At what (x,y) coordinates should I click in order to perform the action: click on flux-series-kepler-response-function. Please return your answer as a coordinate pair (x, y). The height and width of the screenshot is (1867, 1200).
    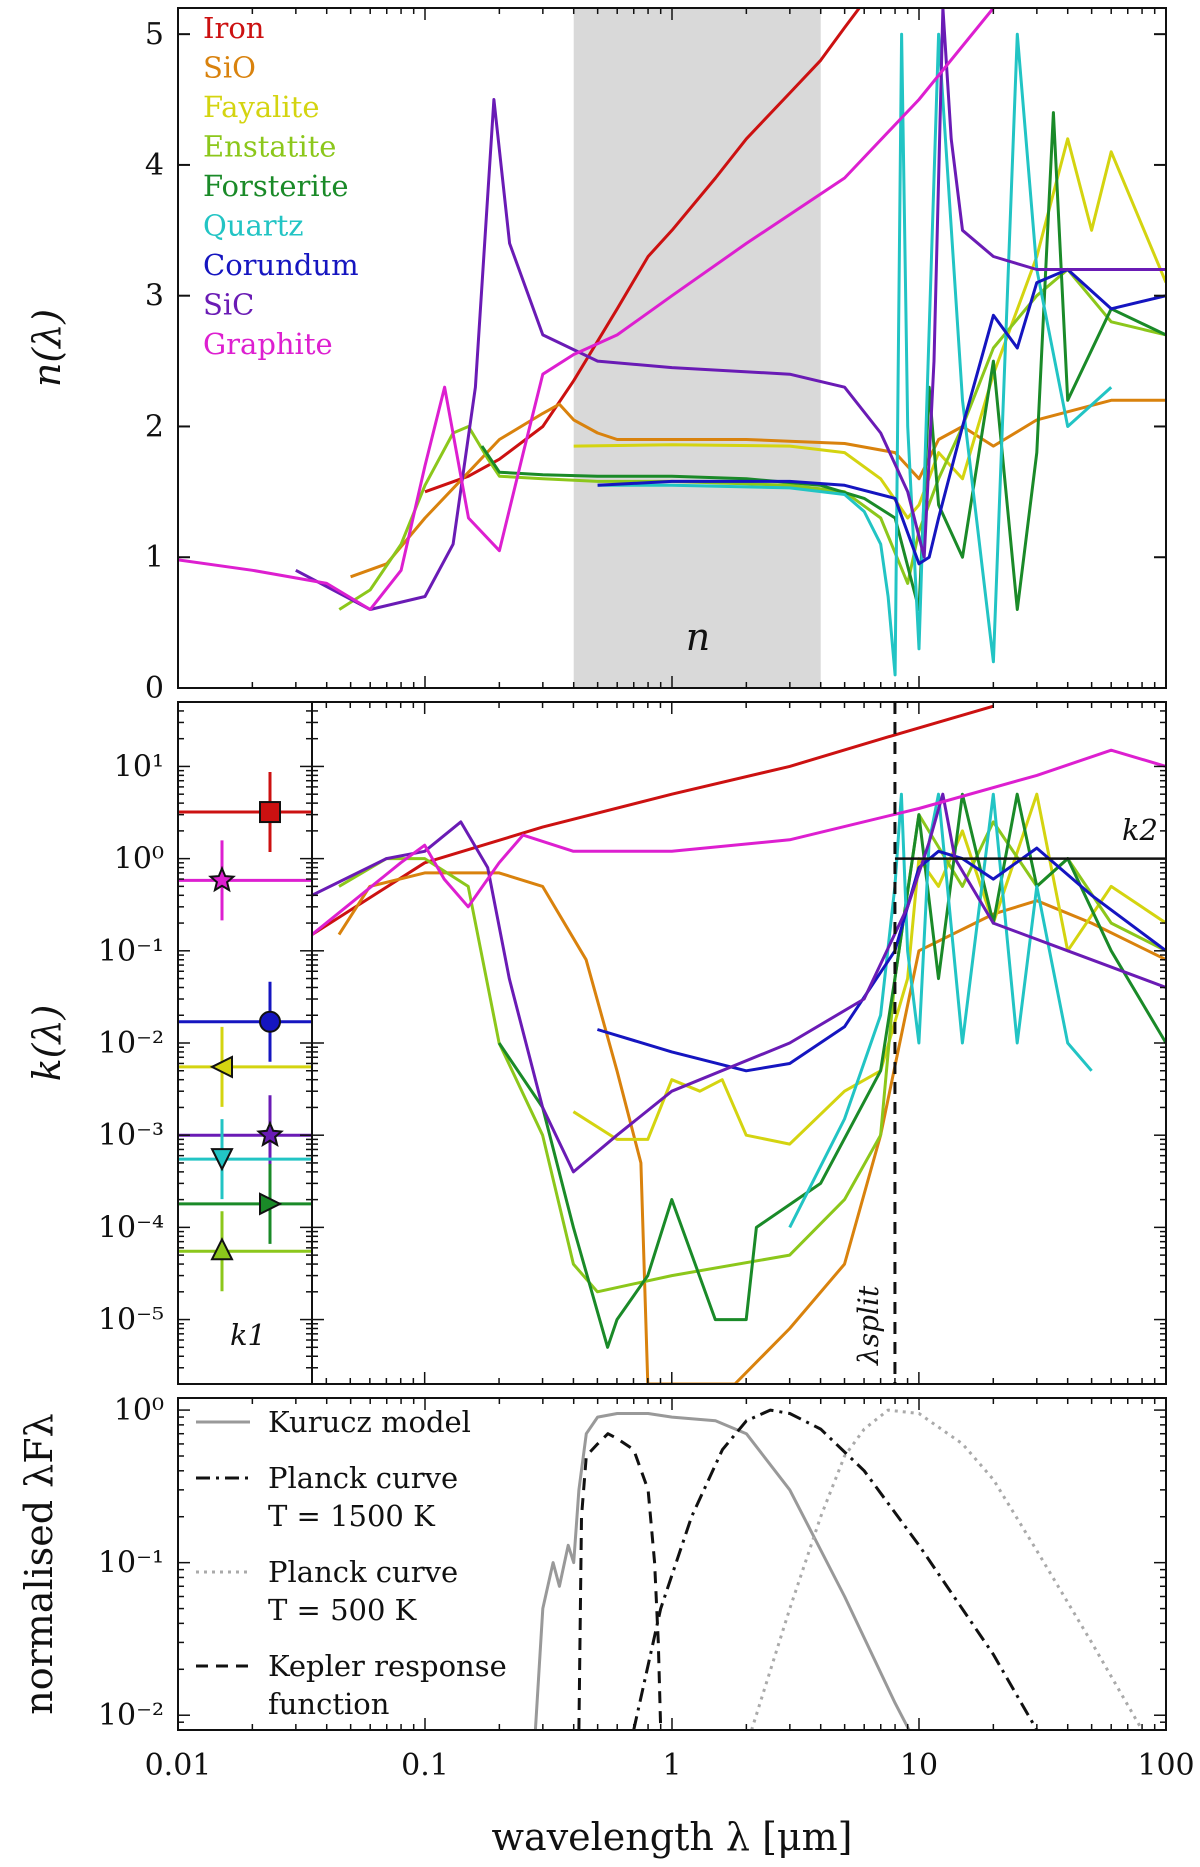
    Looking at the image, I should click on (620, 1581).